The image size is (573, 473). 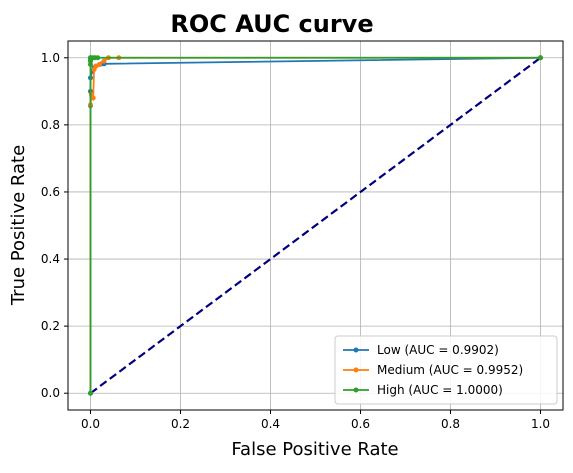 I want to click on x-tick-label: 0.0, so click(x=90, y=424).